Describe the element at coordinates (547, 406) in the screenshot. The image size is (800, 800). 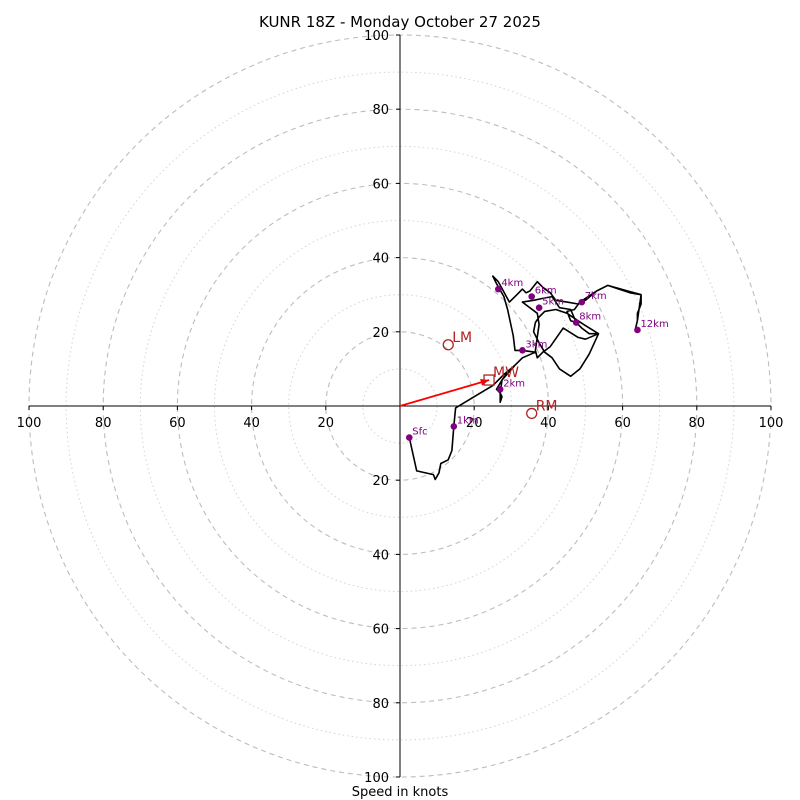
I see `marker-rm-label: RM` at that location.